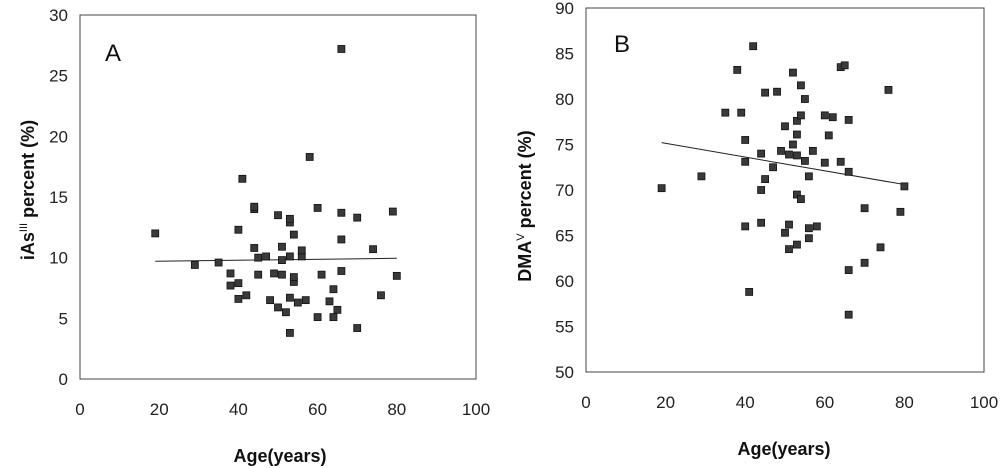 Image resolution: width=1000 pixels, height=468 pixels. What do you see at coordinates (665, 402) in the screenshot?
I see `x-tick-label: 20` at bounding box center [665, 402].